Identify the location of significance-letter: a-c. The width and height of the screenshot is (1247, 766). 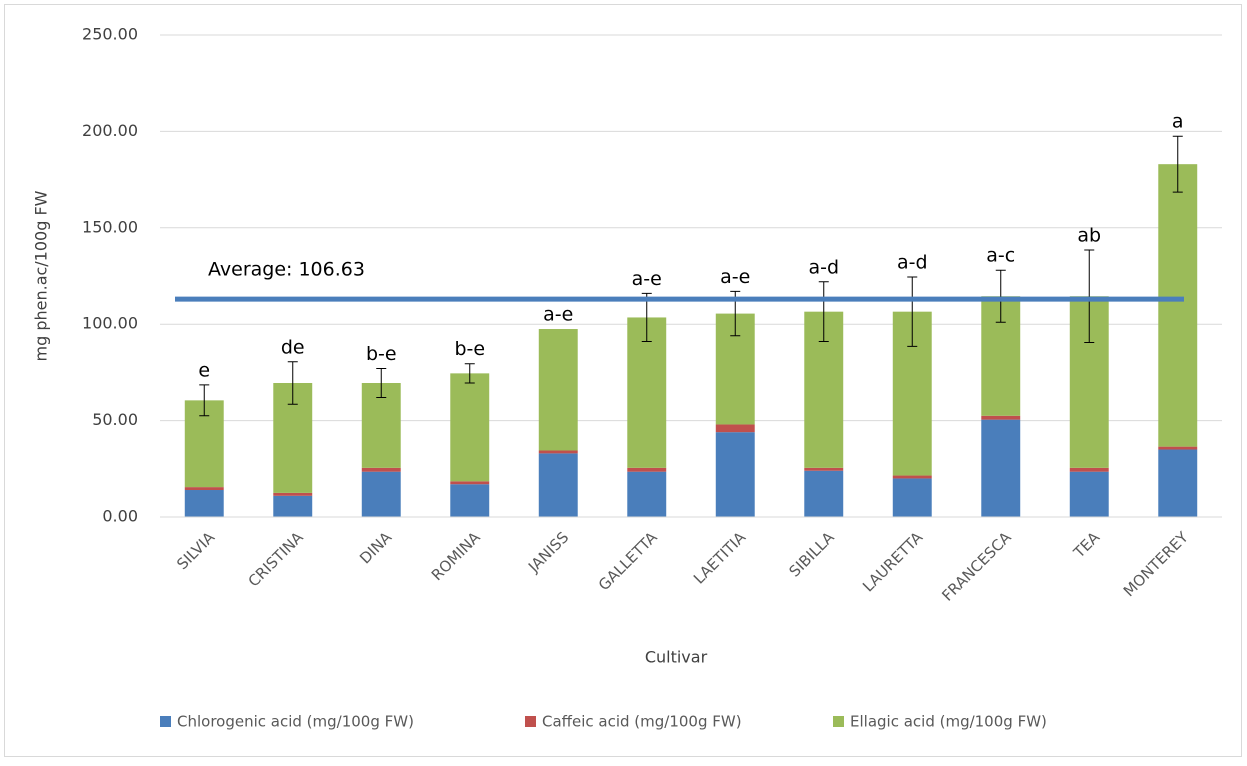
(1000, 256).